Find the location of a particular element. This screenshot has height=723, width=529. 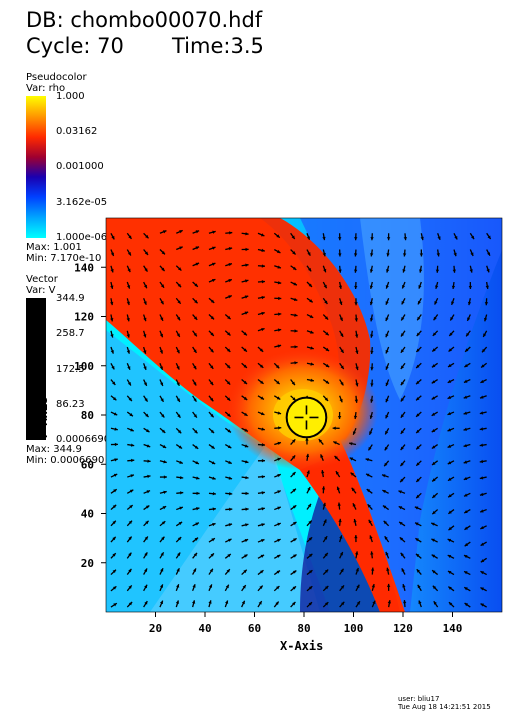

vector-colorbar is located at coordinates (36, 369).